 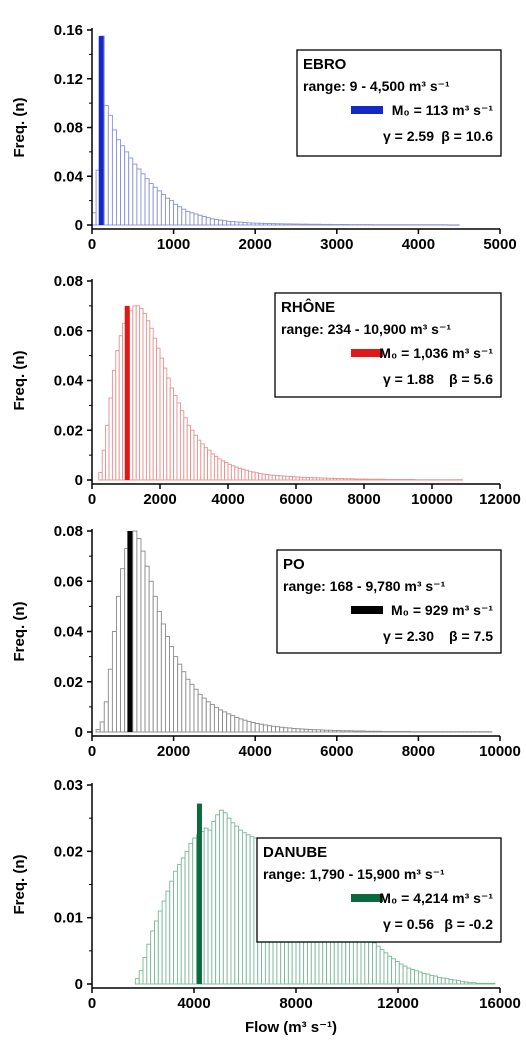 I want to click on legend-river-name: DANUBE, so click(x=295, y=852).